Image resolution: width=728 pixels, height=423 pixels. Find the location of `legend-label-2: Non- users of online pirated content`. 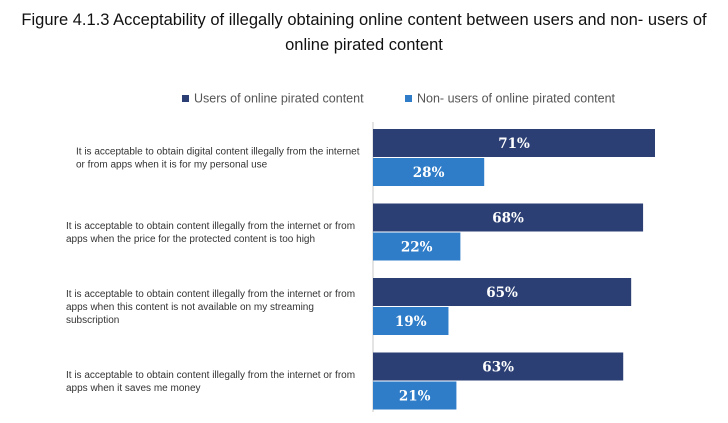

legend-label-2: Non- users of online pirated content is located at coordinates (516, 99).